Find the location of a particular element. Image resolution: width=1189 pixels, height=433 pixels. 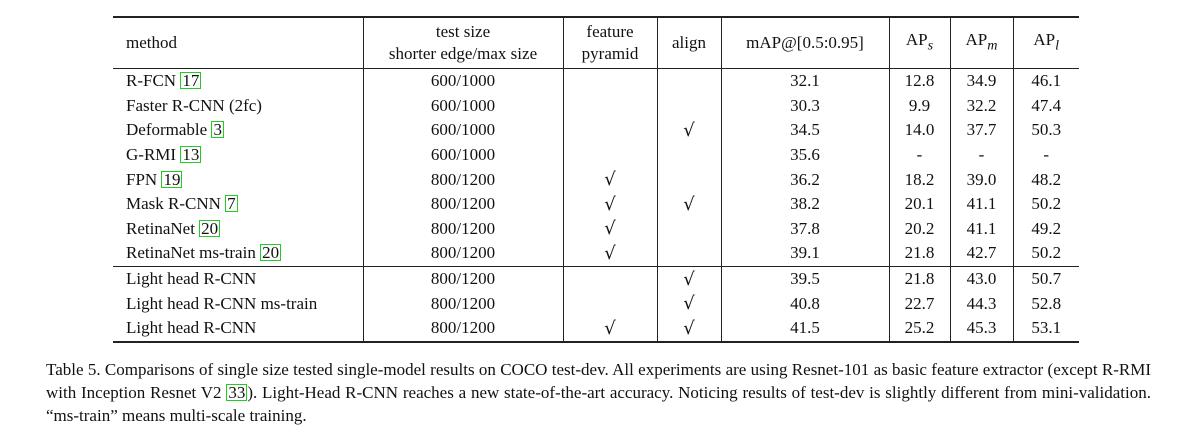

header-feature-line1: feature is located at coordinates (610, 31).